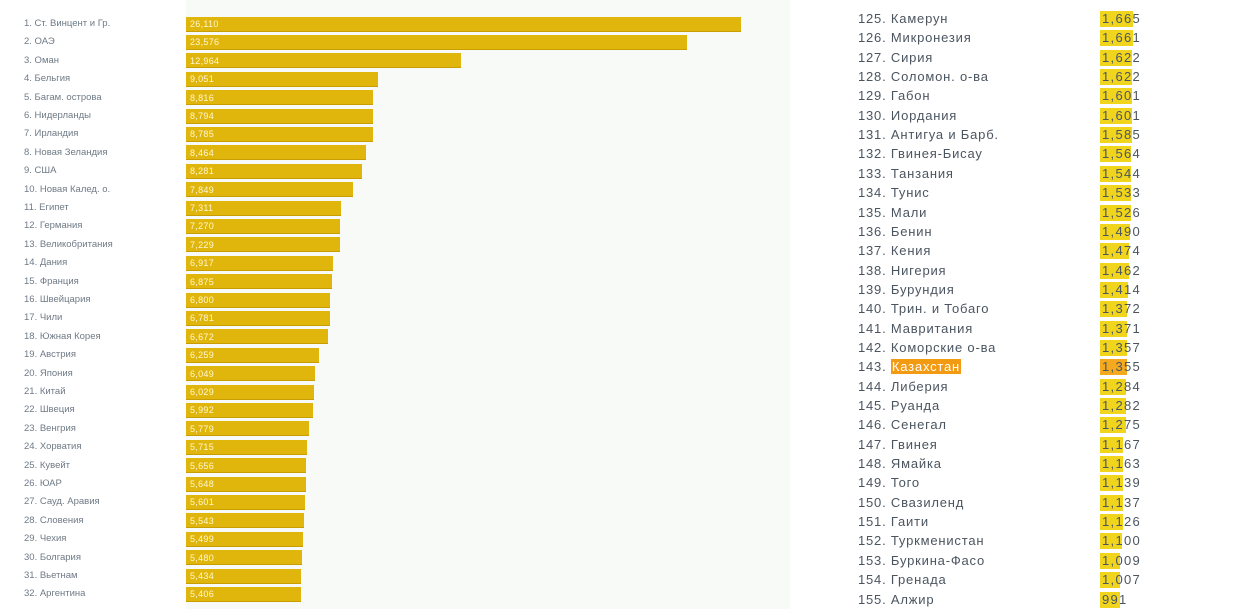  What do you see at coordinates (202, 171) in the screenshot?
I see `data-label: 8,281` at bounding box center [202, 171].